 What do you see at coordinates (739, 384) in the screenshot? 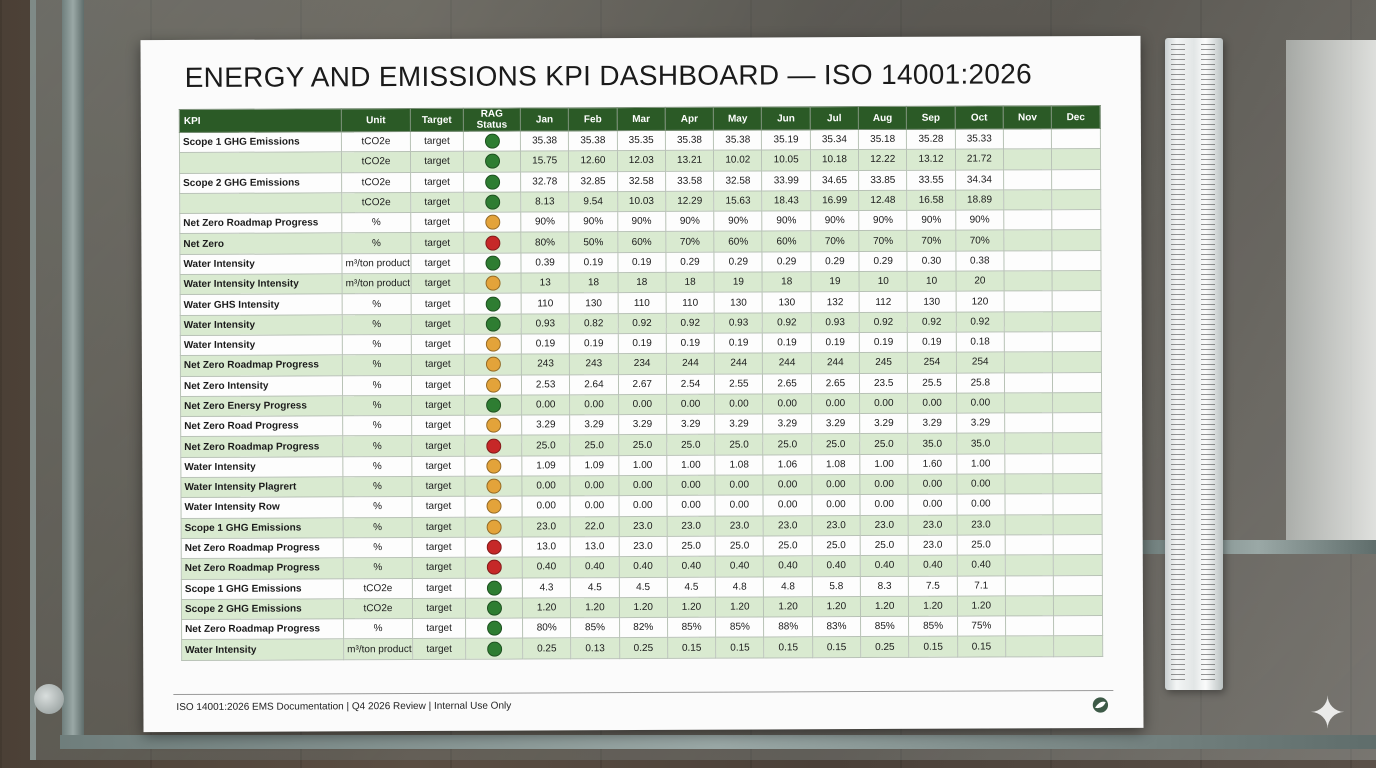
I see `value-cell-may: 2.55` at bounding box center [739, 384].